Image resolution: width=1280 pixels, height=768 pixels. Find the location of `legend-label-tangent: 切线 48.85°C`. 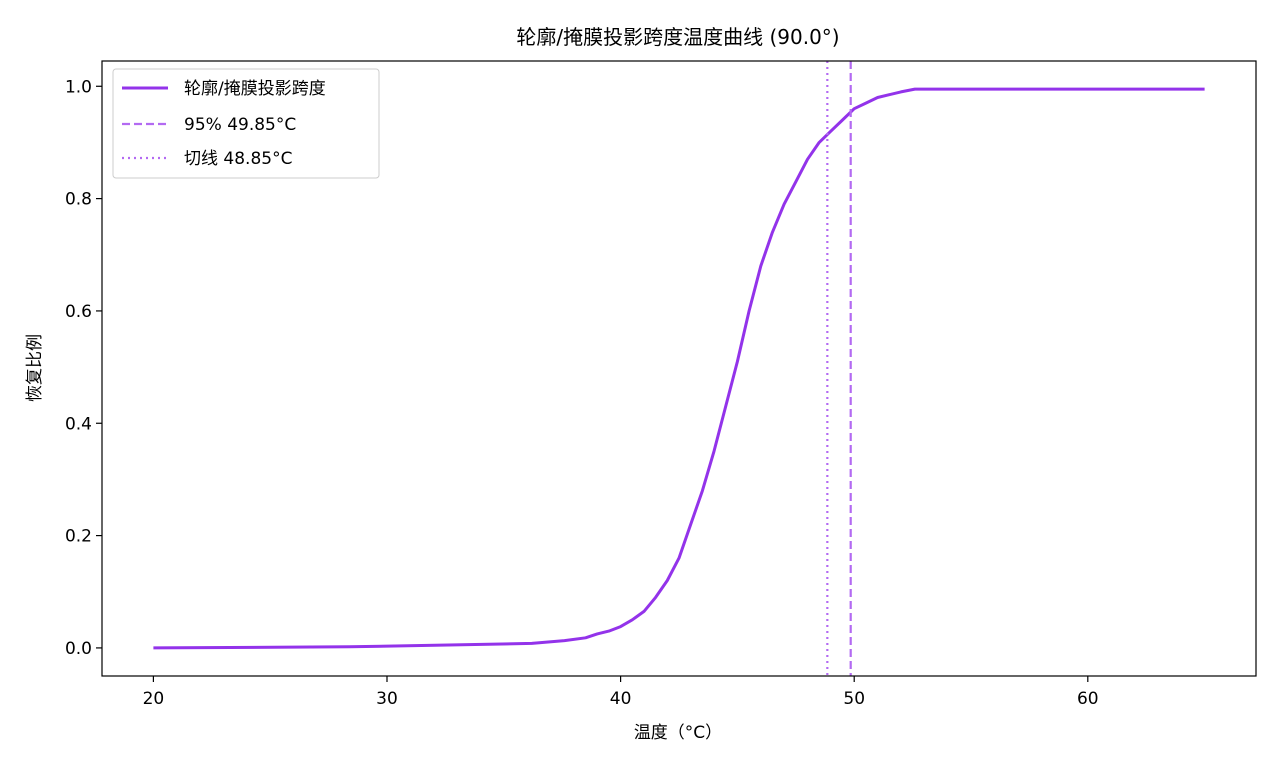

legend-label-tangent: 切线 48.85°C is located at coordinates (238, 159).